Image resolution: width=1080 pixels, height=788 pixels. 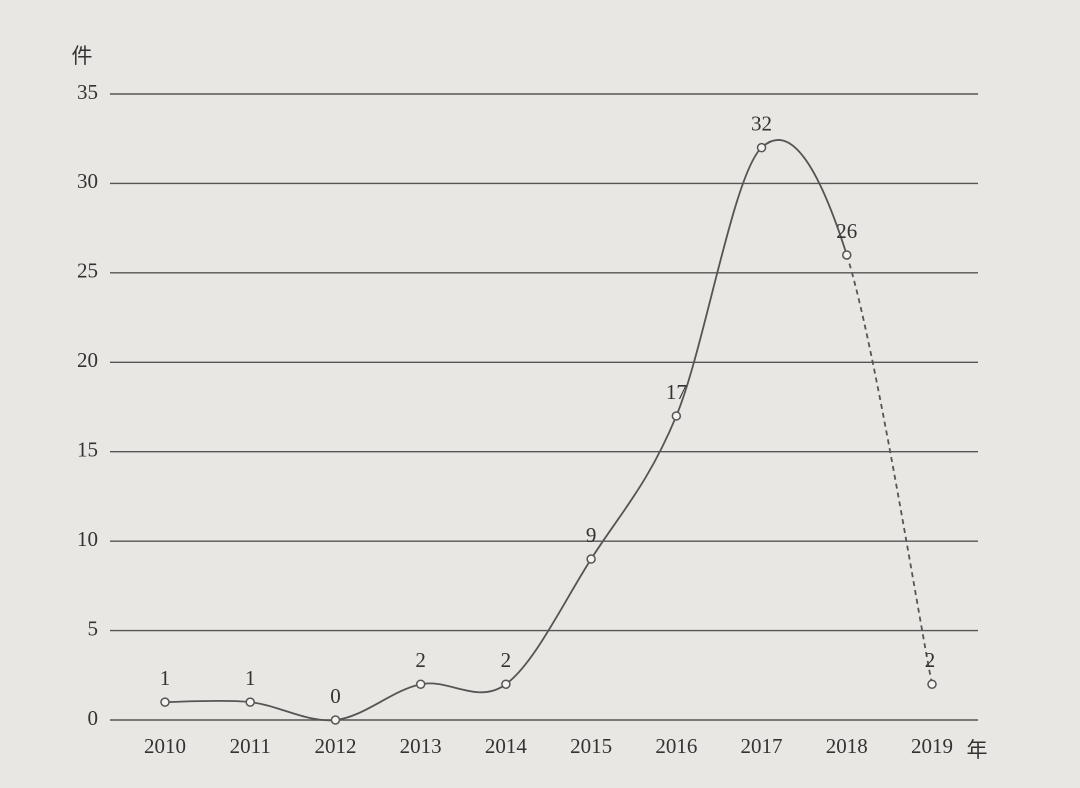 I want to click on x-tick-label: 2014, so click(x=506, y=746).